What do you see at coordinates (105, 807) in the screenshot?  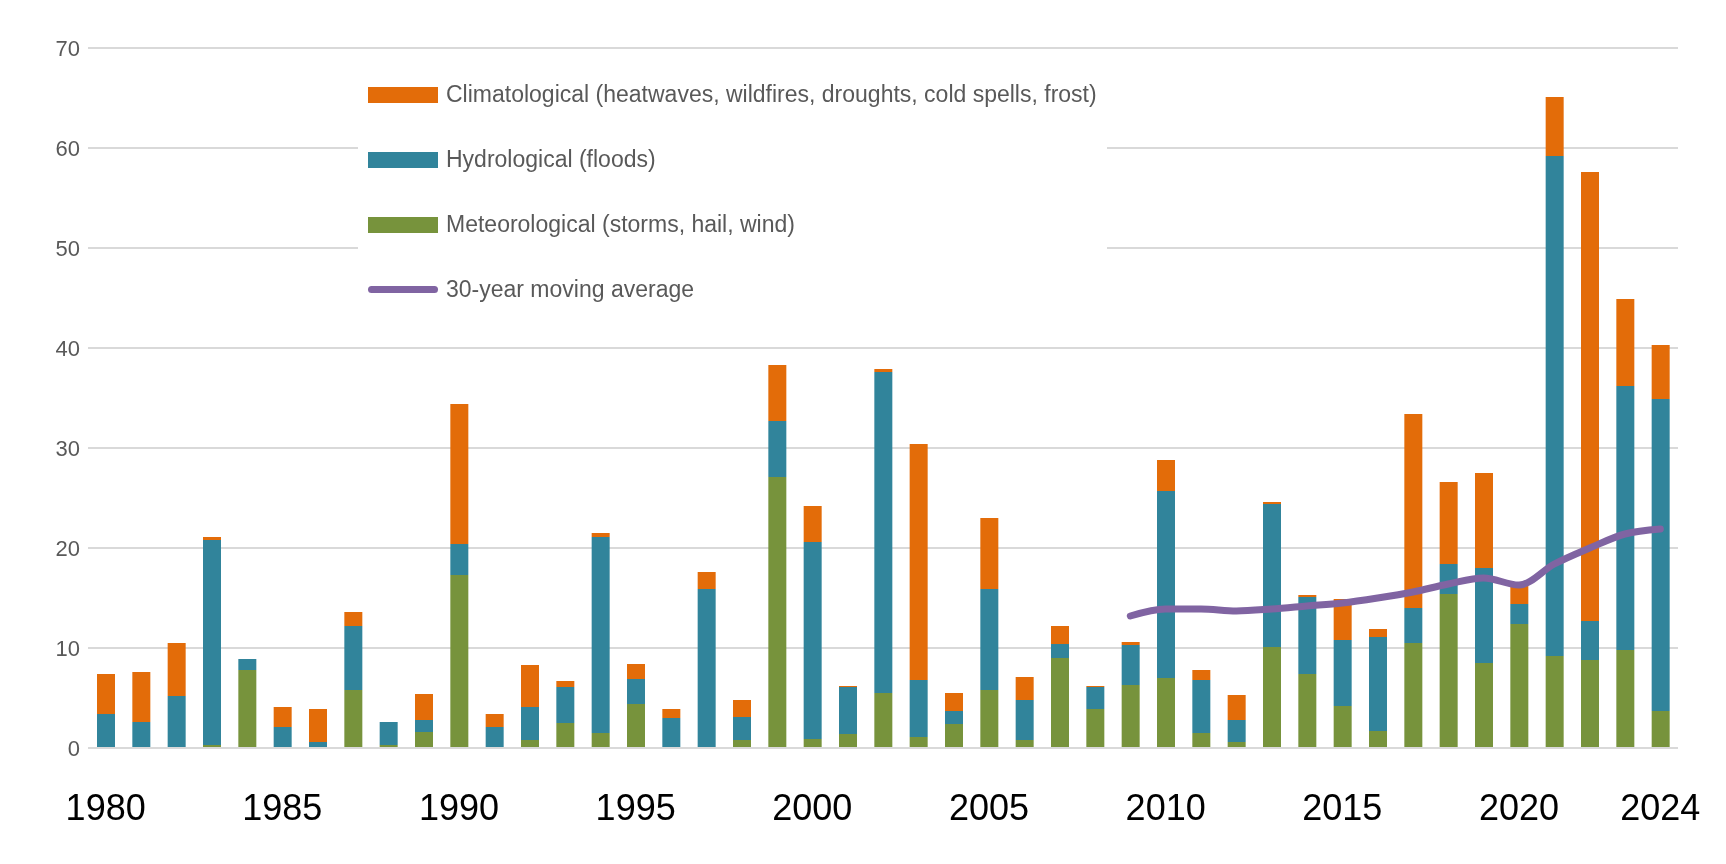 I see `x-tick-label: 1980` at bounding box center [105, 807].